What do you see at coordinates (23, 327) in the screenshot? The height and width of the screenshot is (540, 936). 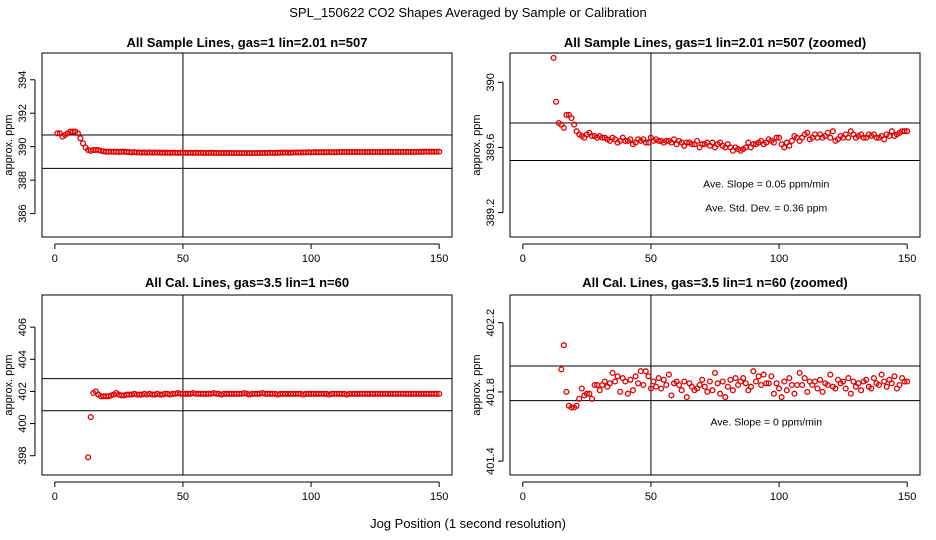 I see `y-tick-label: 406` at bounding box center [23, 327].